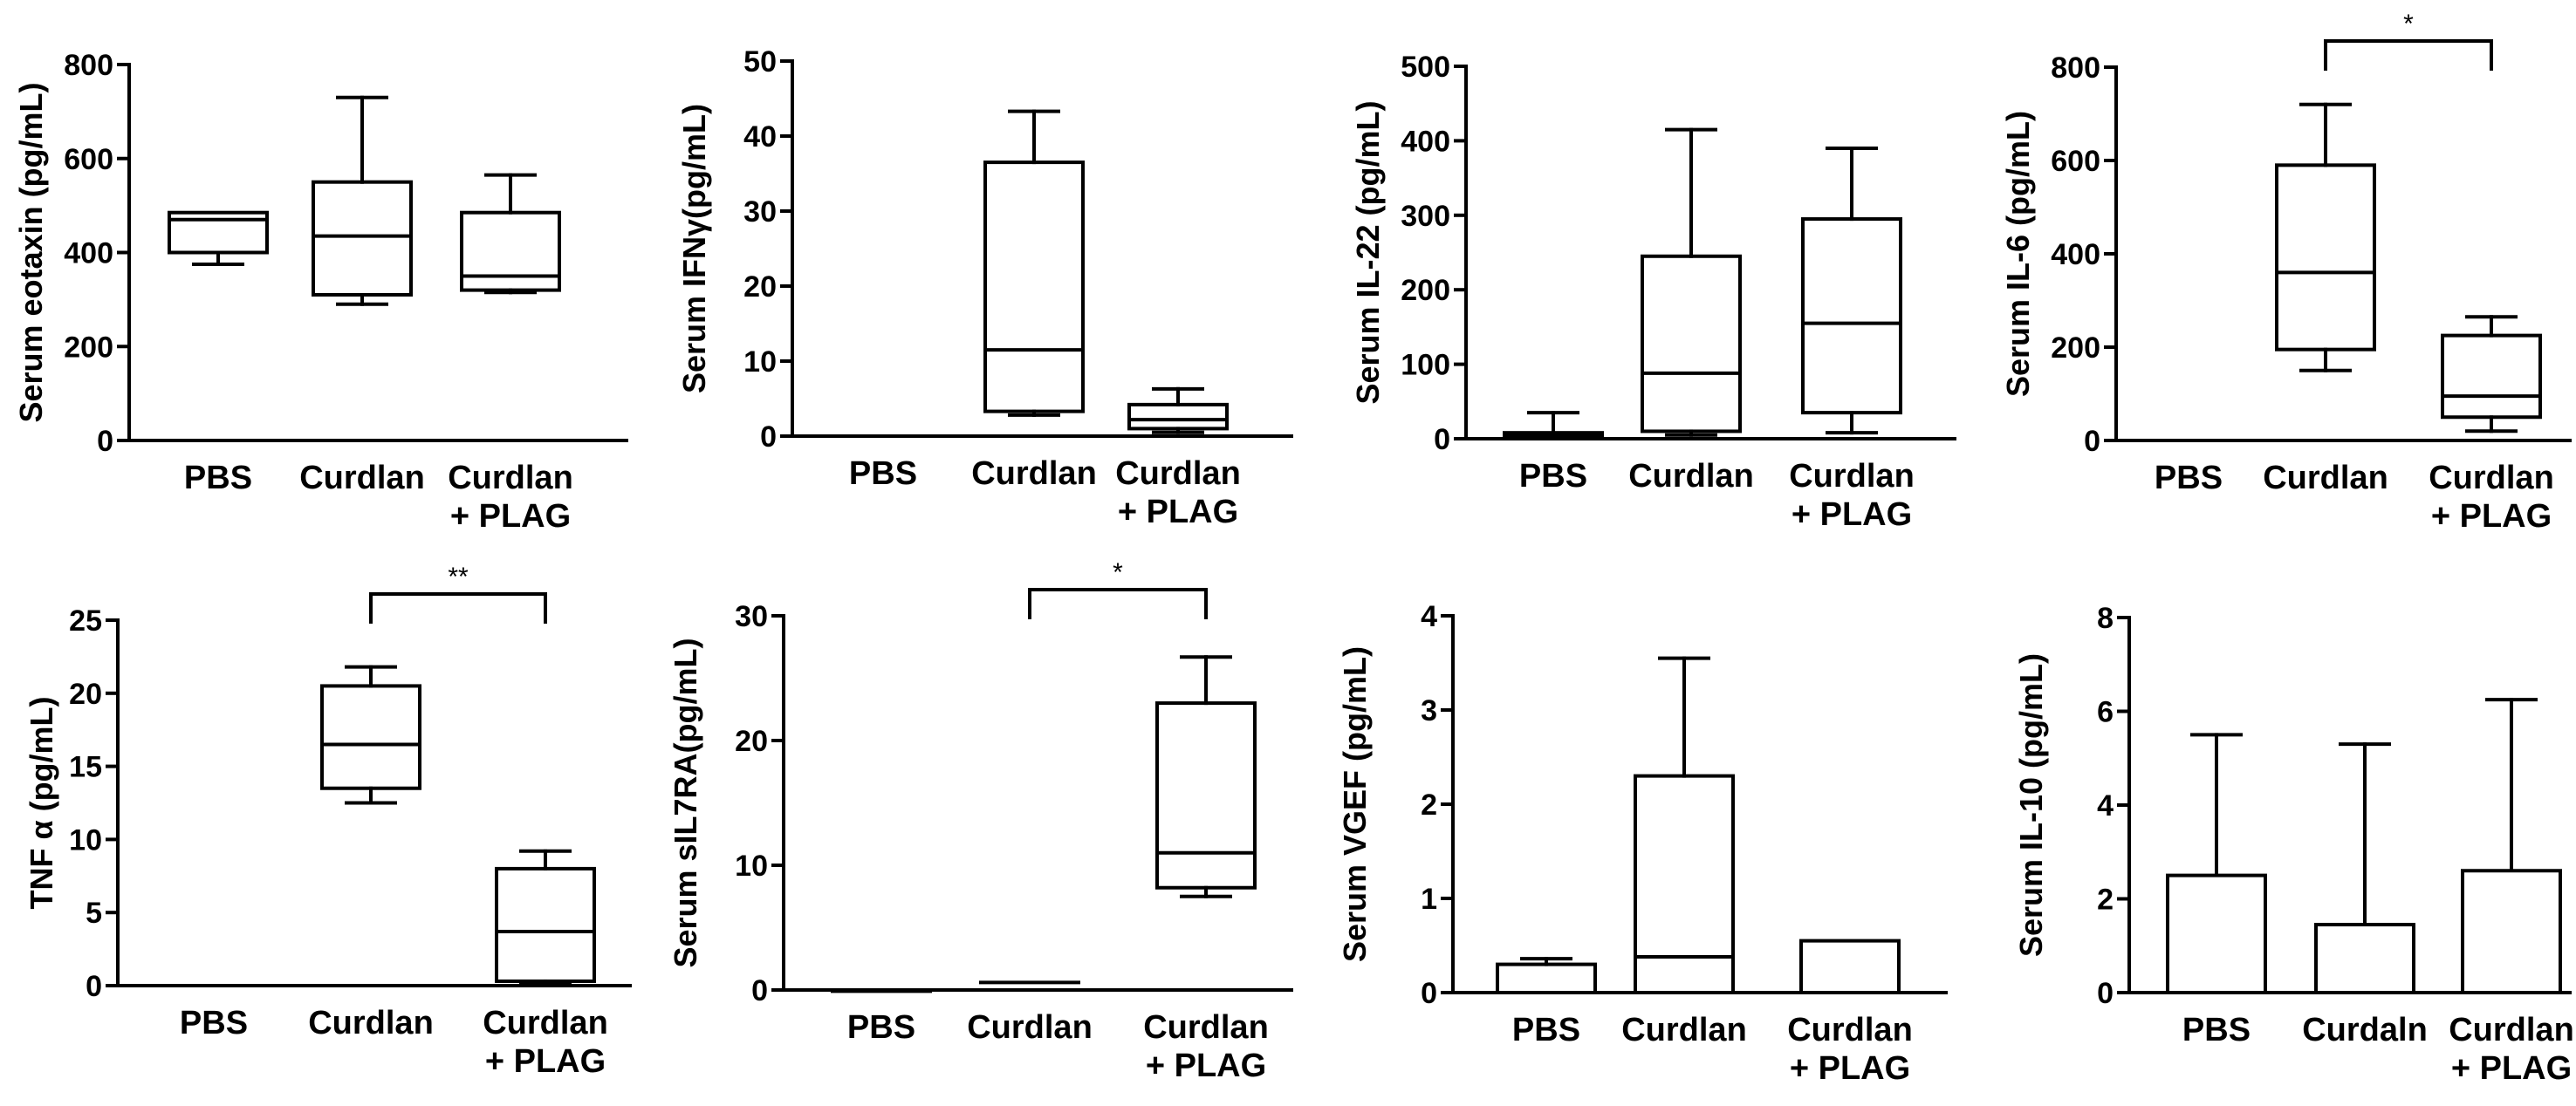  I want to click on y-tick-label: 1, so click(1429, 899).